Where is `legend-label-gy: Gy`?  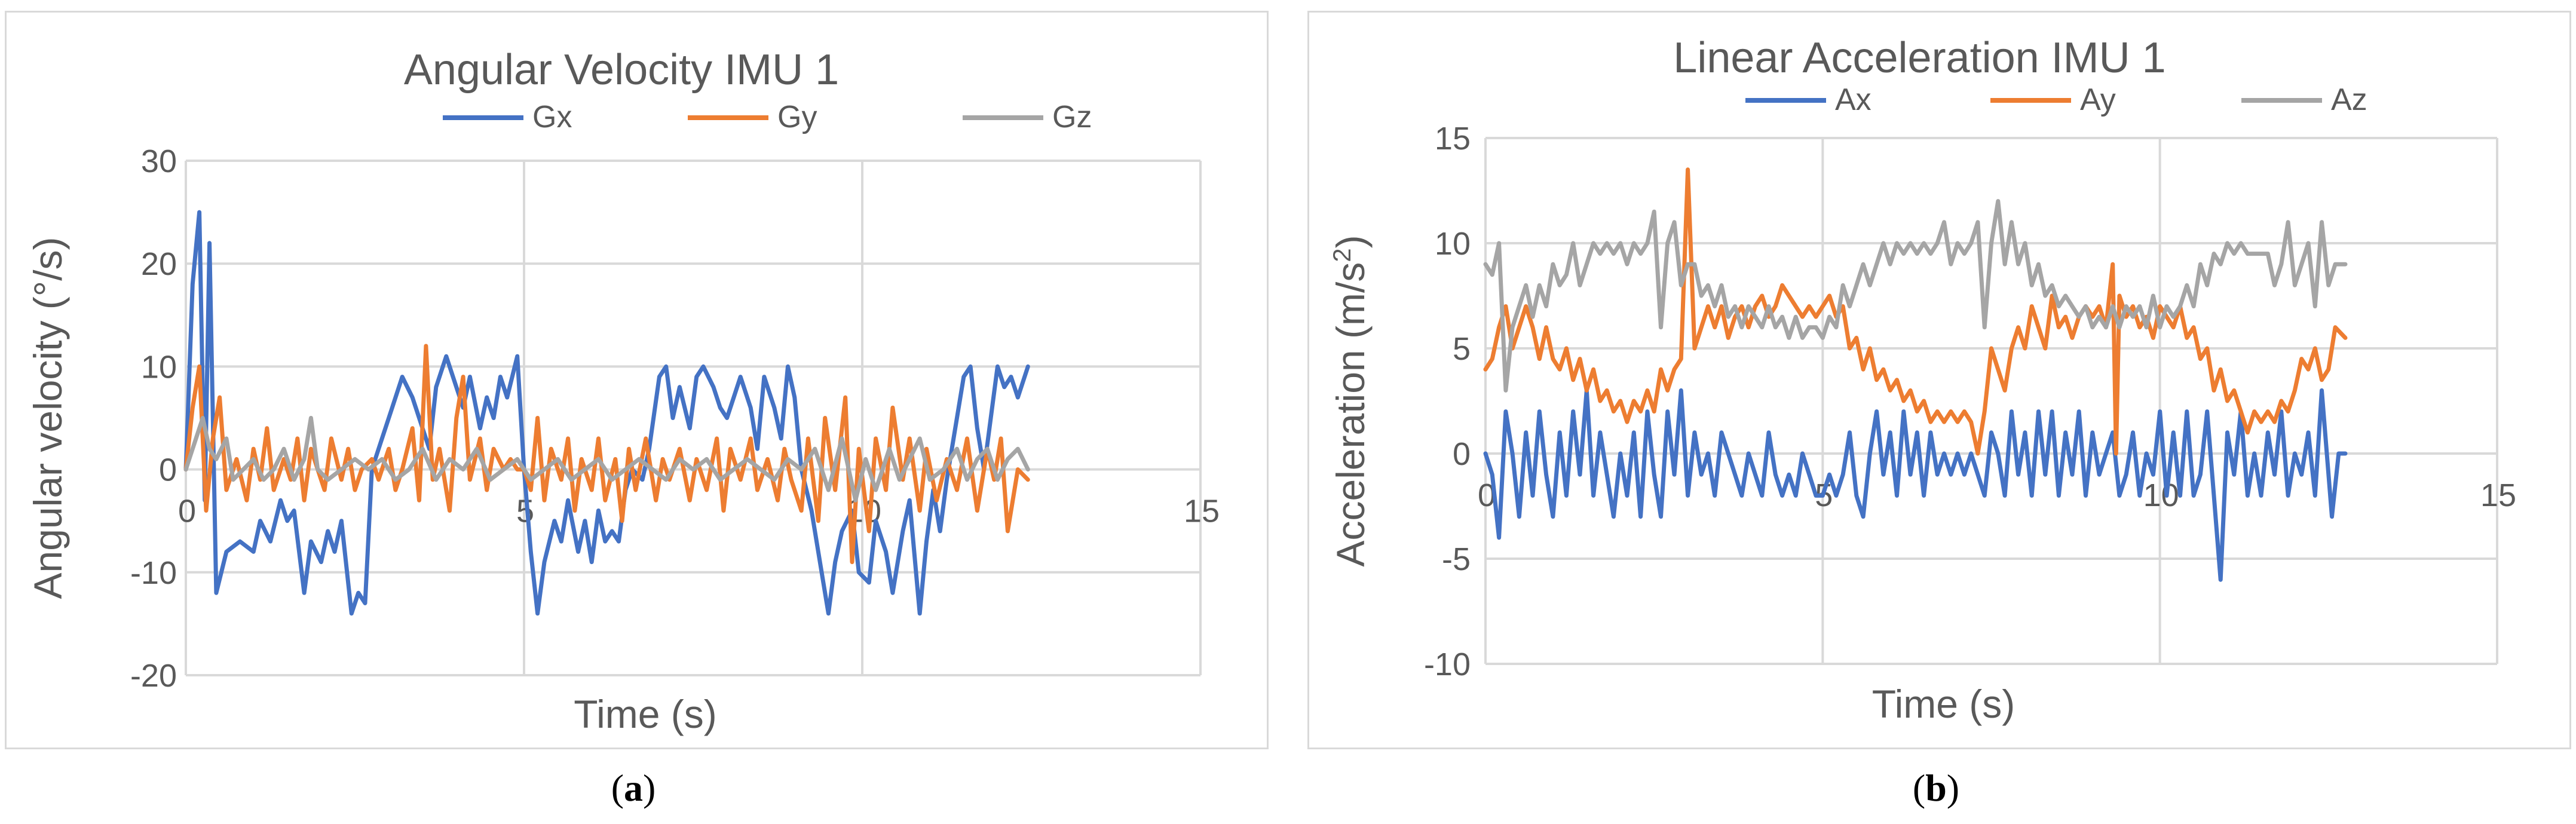
legend-label-gy: Gy is located at coordinates (797, 117).